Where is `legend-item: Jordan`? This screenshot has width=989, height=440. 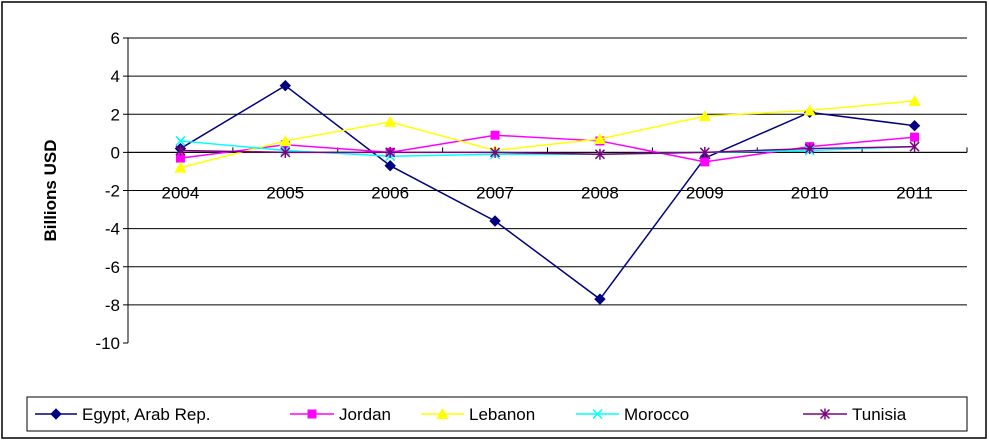 legend-item: Jordan is located at coordinates (340, 414).